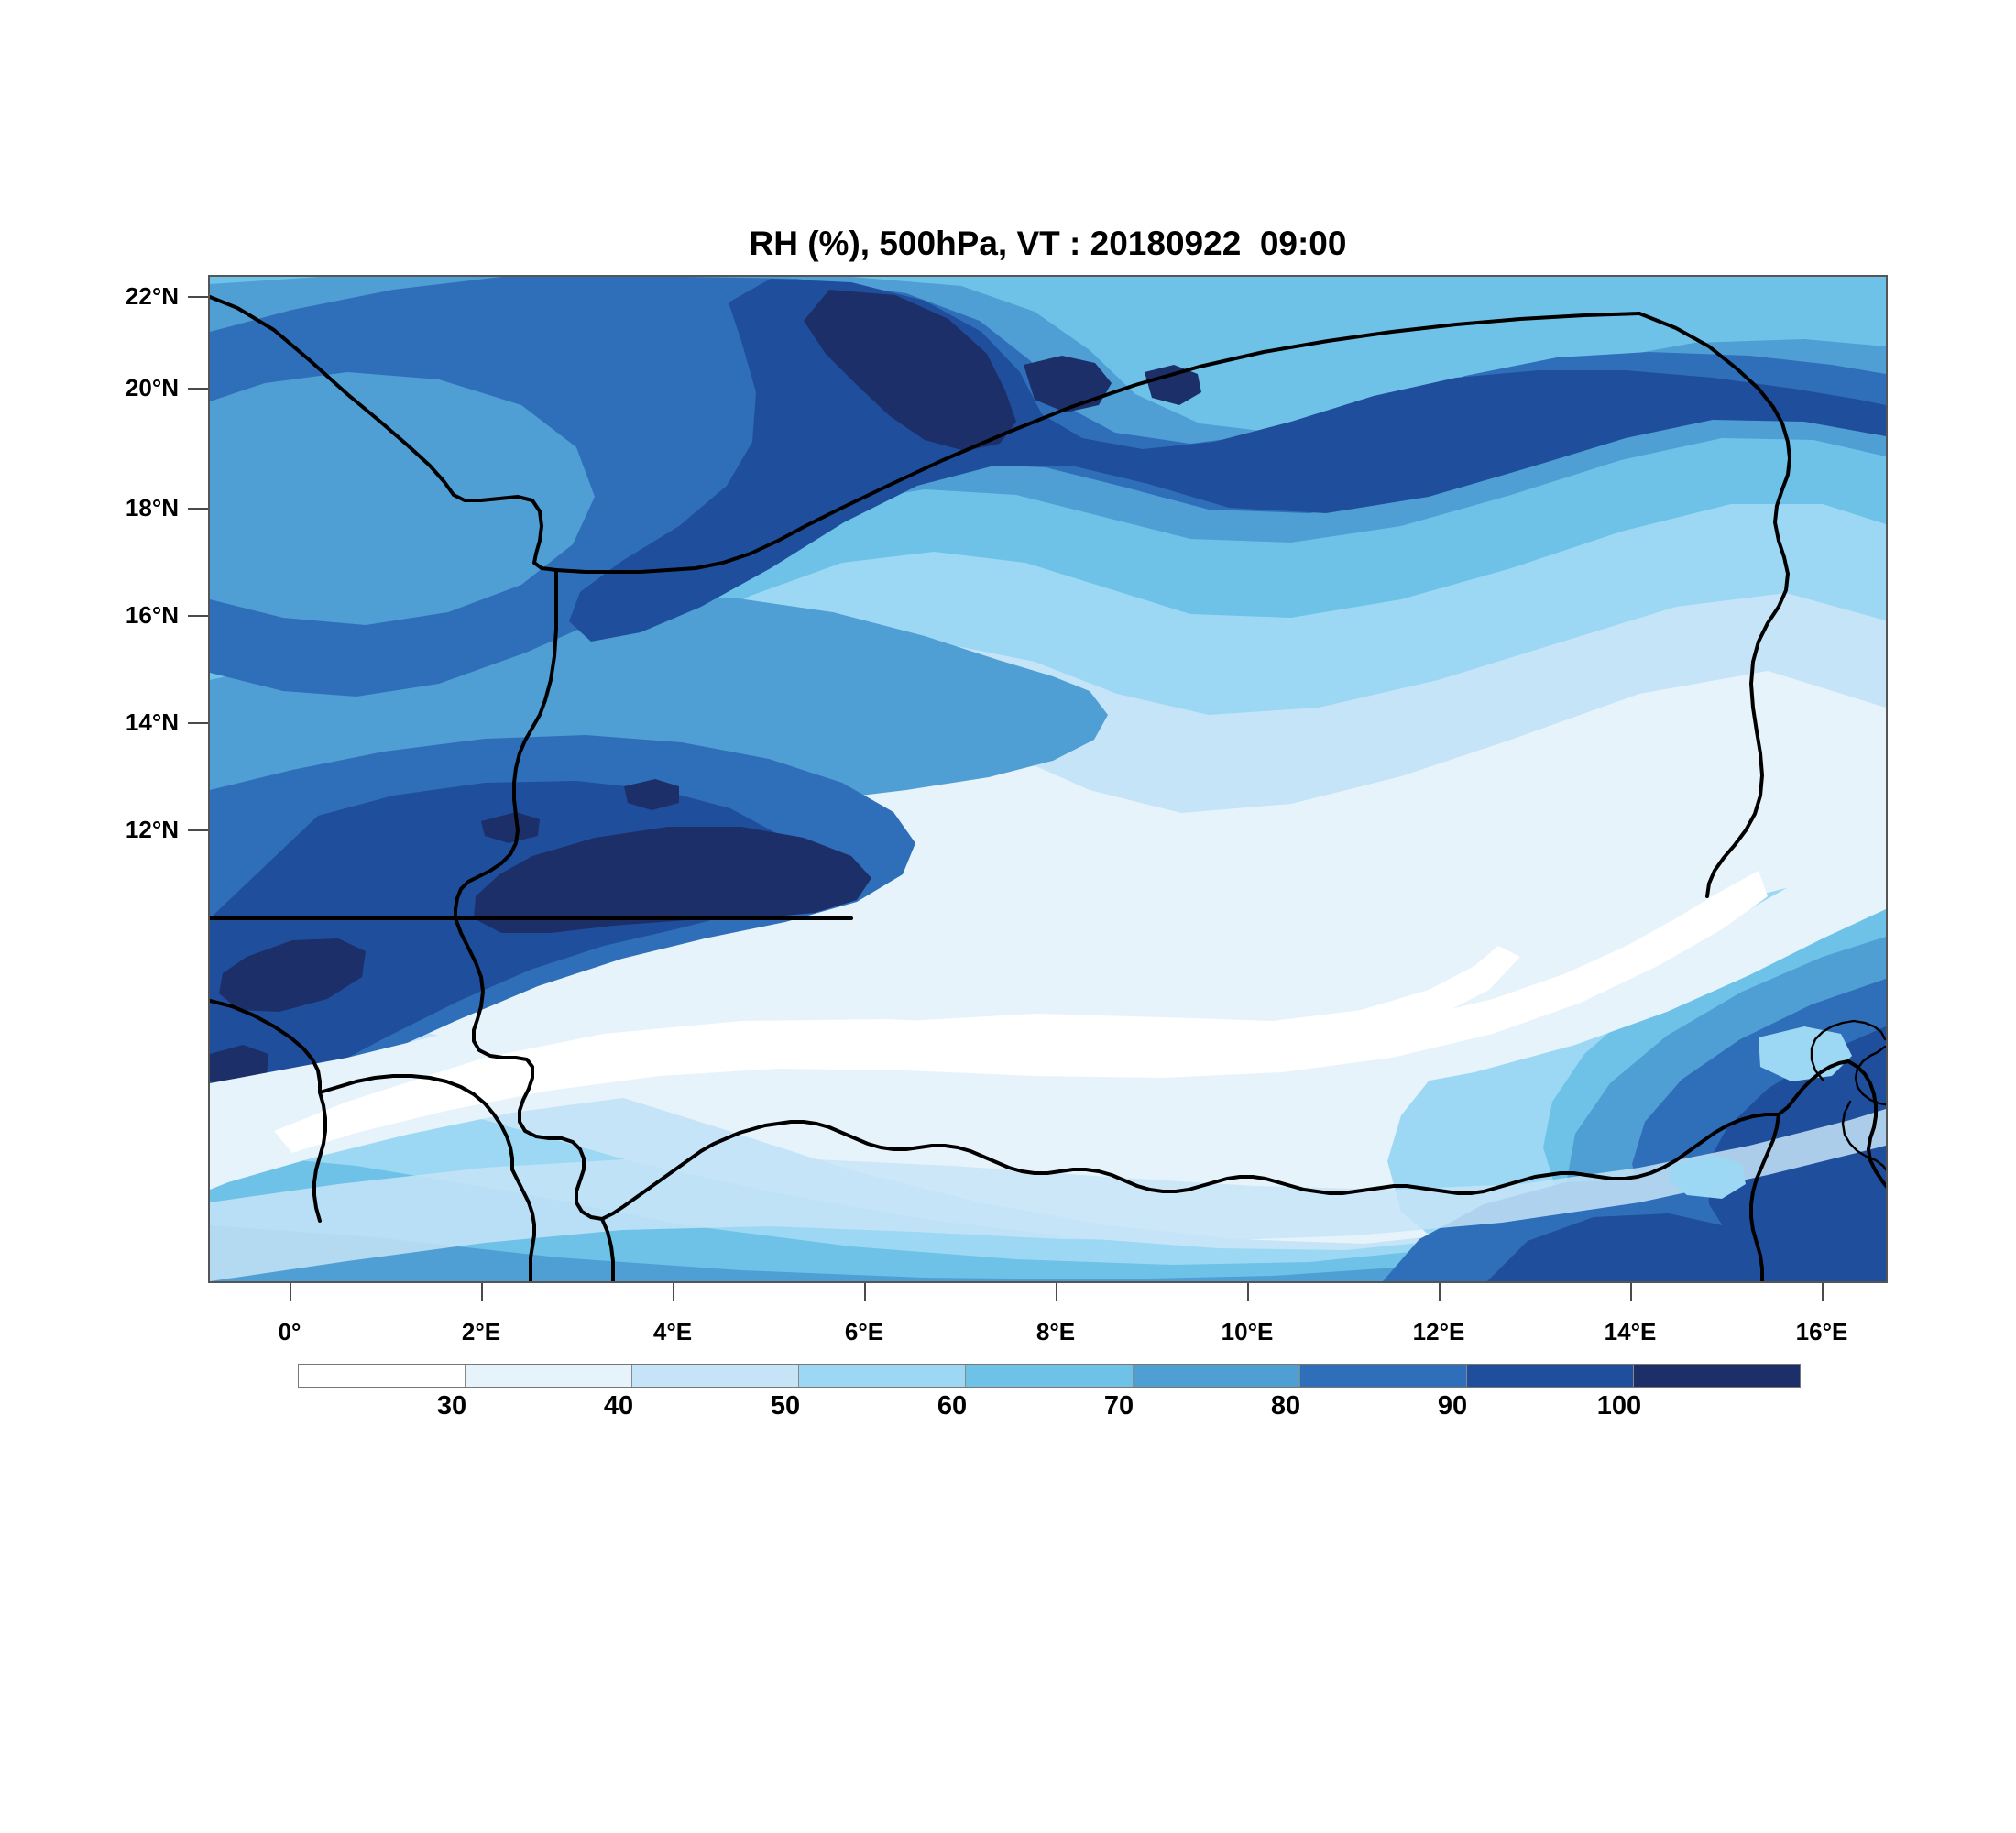 The image size is (2016, 1833). Describe the element at coordinates (289, 1331) in the screenshot. I see `x-axis-label-0: 0°` at that location.